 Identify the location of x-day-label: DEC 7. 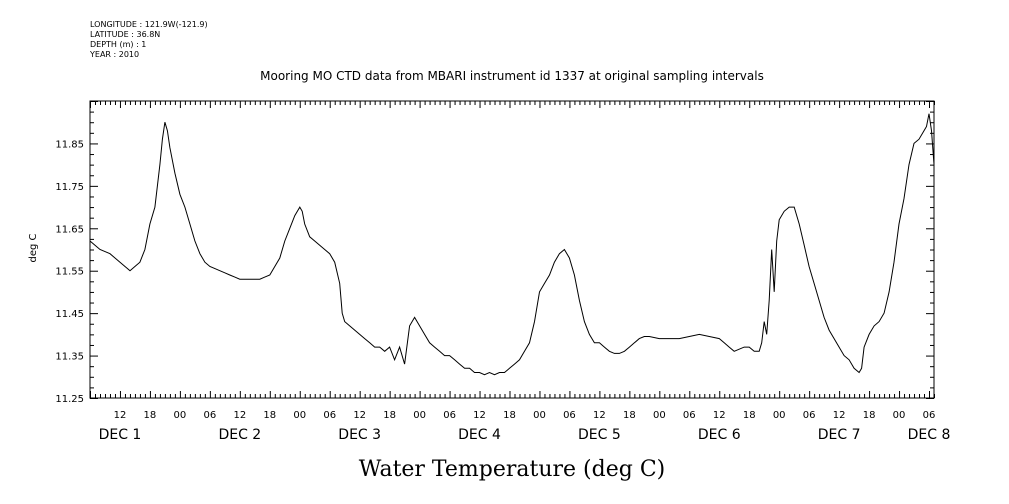
(839, 435).